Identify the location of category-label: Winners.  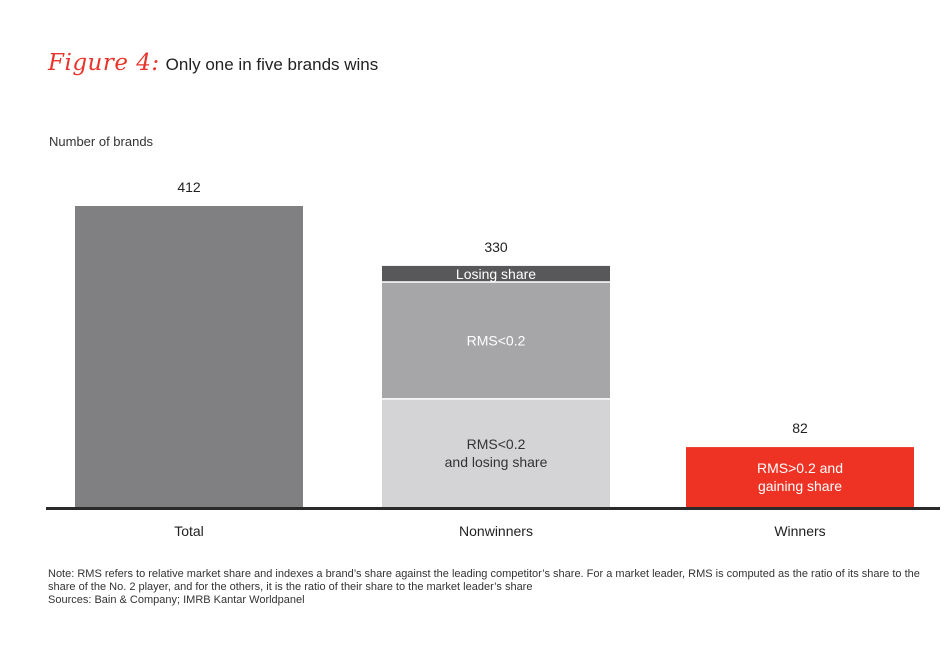
(799, 531).